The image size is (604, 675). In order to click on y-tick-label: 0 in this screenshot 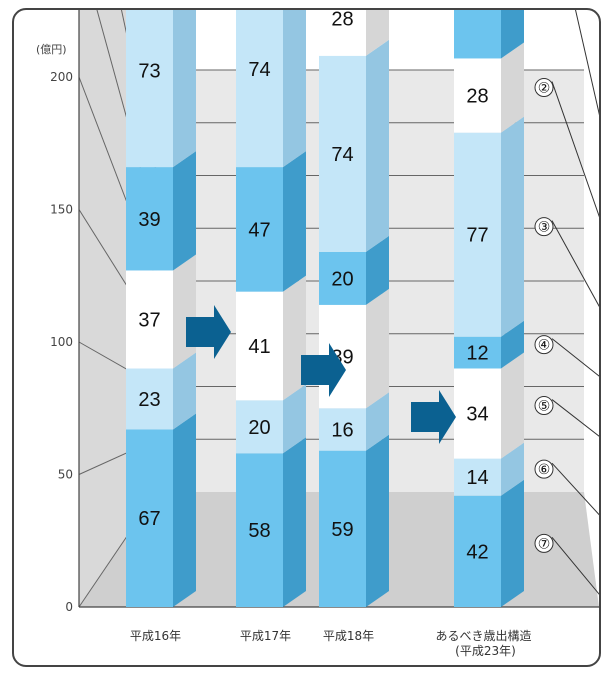, I will do `click(69, 607)`.